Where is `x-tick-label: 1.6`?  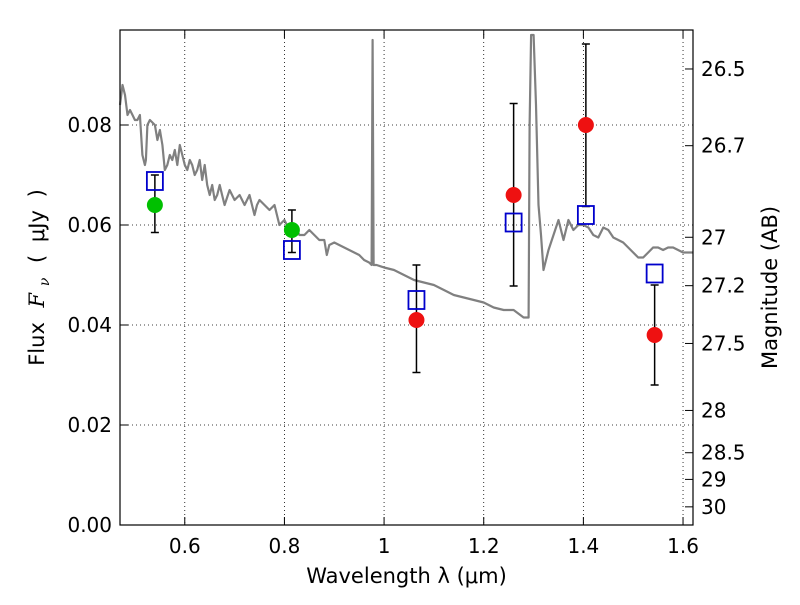
x-tick-label: 1.6 is located at coordinates (683, 546).